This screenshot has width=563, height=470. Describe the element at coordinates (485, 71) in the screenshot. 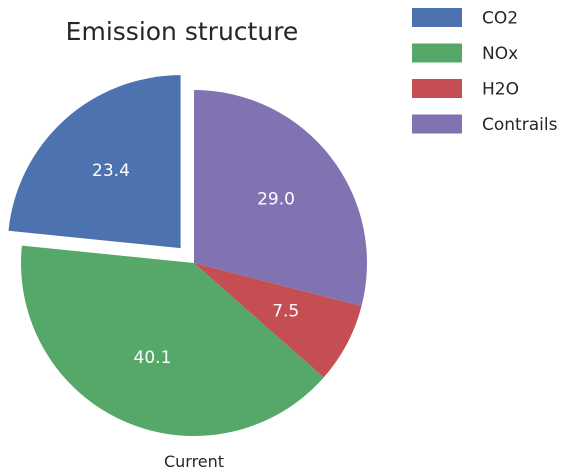

I see `legend: CO2 NOx H2O Contrails` at that location.